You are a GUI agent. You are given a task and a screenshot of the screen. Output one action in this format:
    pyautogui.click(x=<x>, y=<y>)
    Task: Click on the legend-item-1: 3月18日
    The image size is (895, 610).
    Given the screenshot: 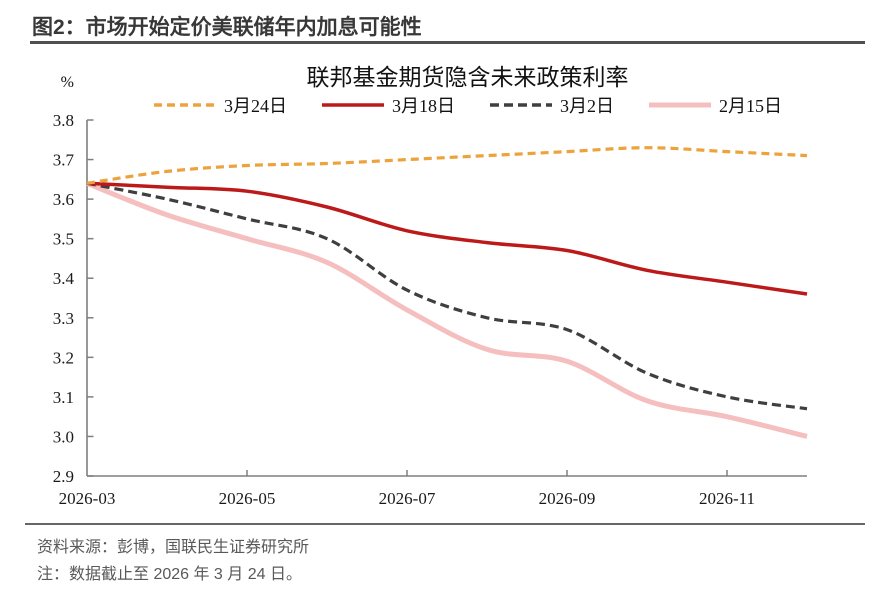 What is the action you would take?
    pyautogui.click(x=388, y=105)
    